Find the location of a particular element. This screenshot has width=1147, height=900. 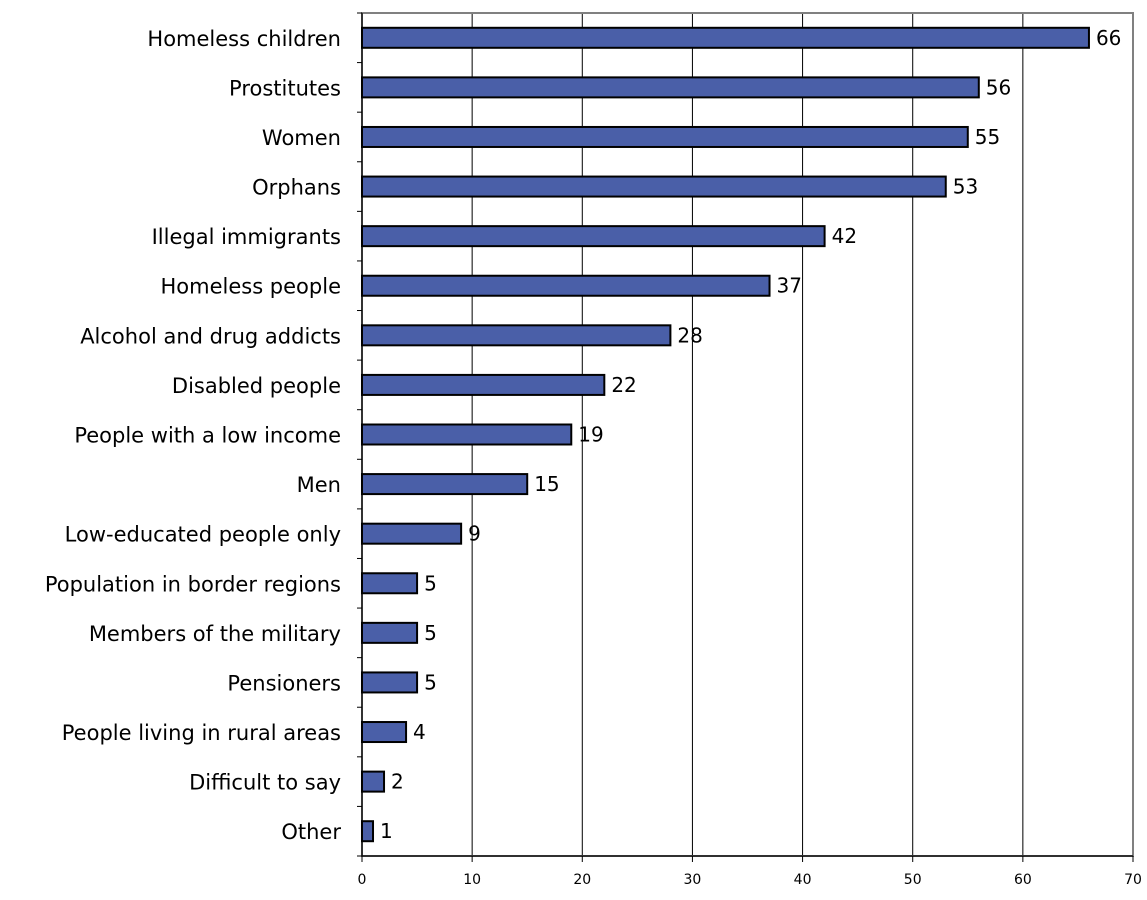

category-label-alcohol-and-drug-addicts: Alcohol and drug addicts is located at coordinates (210, 336).